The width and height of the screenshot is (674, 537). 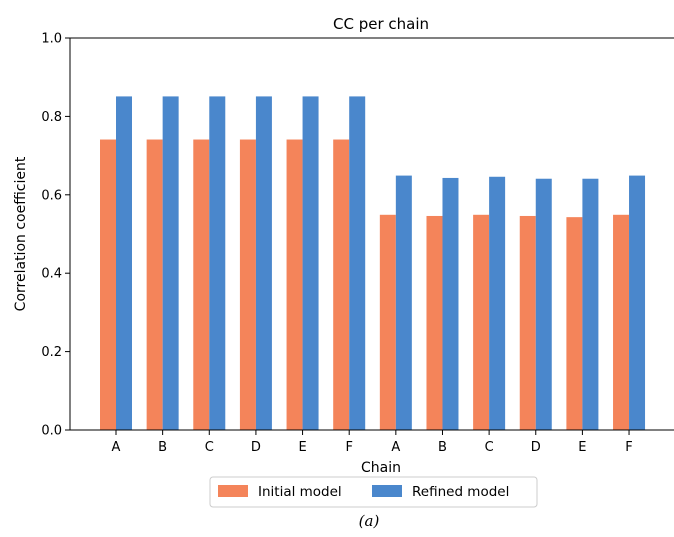 What do you see at coordinates (51, 274) in the screenshot?
I see `y-tick-label: 0.4` at bounding box center [51, 274].